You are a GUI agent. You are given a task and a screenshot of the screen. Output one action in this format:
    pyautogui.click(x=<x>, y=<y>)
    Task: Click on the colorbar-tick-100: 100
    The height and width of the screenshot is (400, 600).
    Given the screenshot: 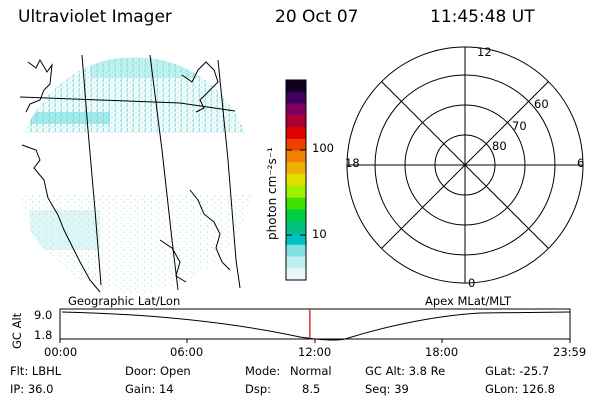 What is the action you would take?
    pyautogui.click(x=323, y=148)
    